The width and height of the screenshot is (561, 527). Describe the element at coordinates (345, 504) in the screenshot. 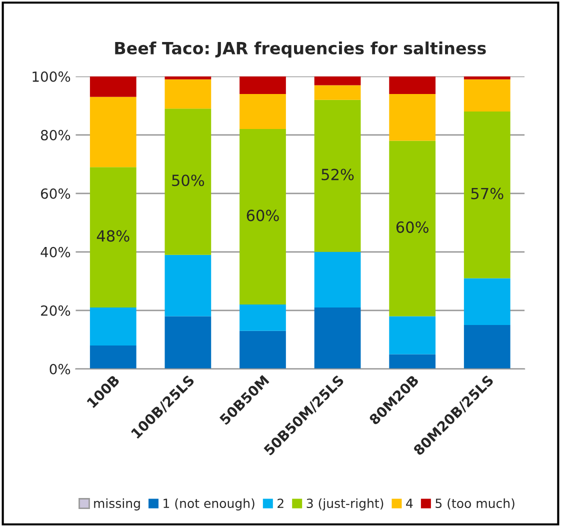

I see `legend-label: 3 (just-right)` at that location.